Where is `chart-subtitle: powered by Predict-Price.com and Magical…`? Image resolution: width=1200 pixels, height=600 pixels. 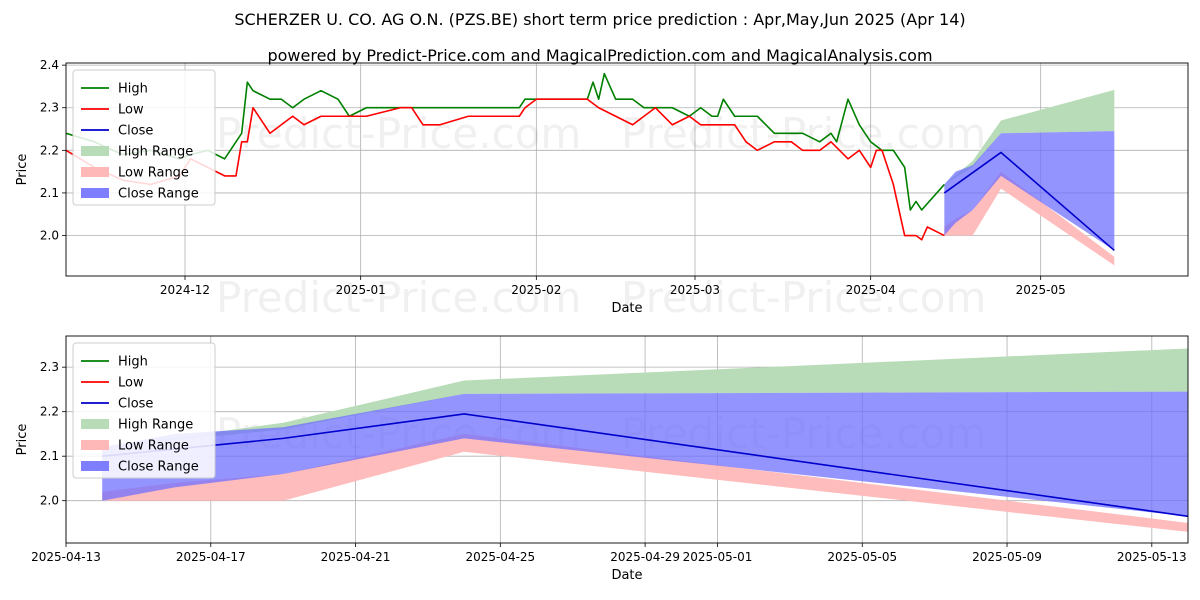
chart-subtitle: powered by Predict-Price.com and Magical… is located at coordinates (600, 55).